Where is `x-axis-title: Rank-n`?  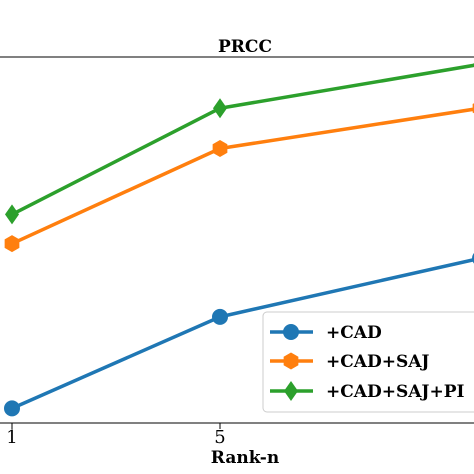 x-axis-title: Rank-n is located at coordinates (245, 458).